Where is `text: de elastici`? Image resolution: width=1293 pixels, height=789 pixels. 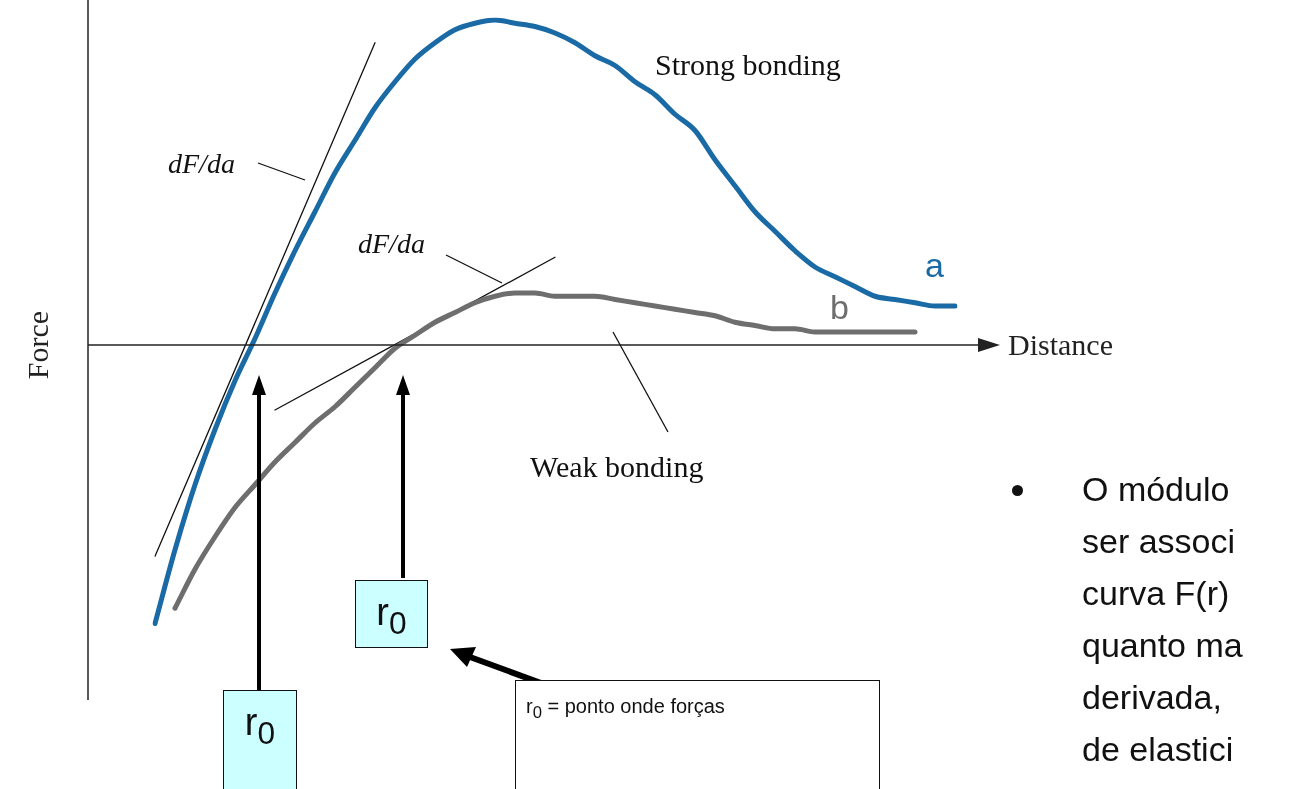 text: de elastici is located at coordinates (1158, 749).